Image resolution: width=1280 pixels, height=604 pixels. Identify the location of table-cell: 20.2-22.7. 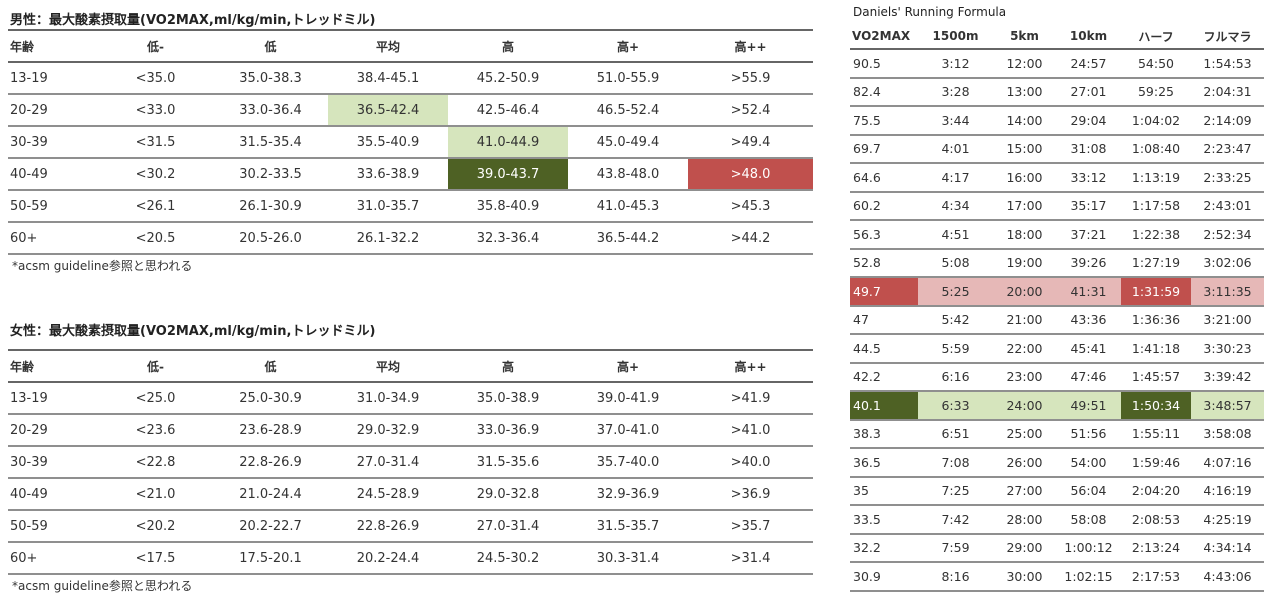
(270, 526).